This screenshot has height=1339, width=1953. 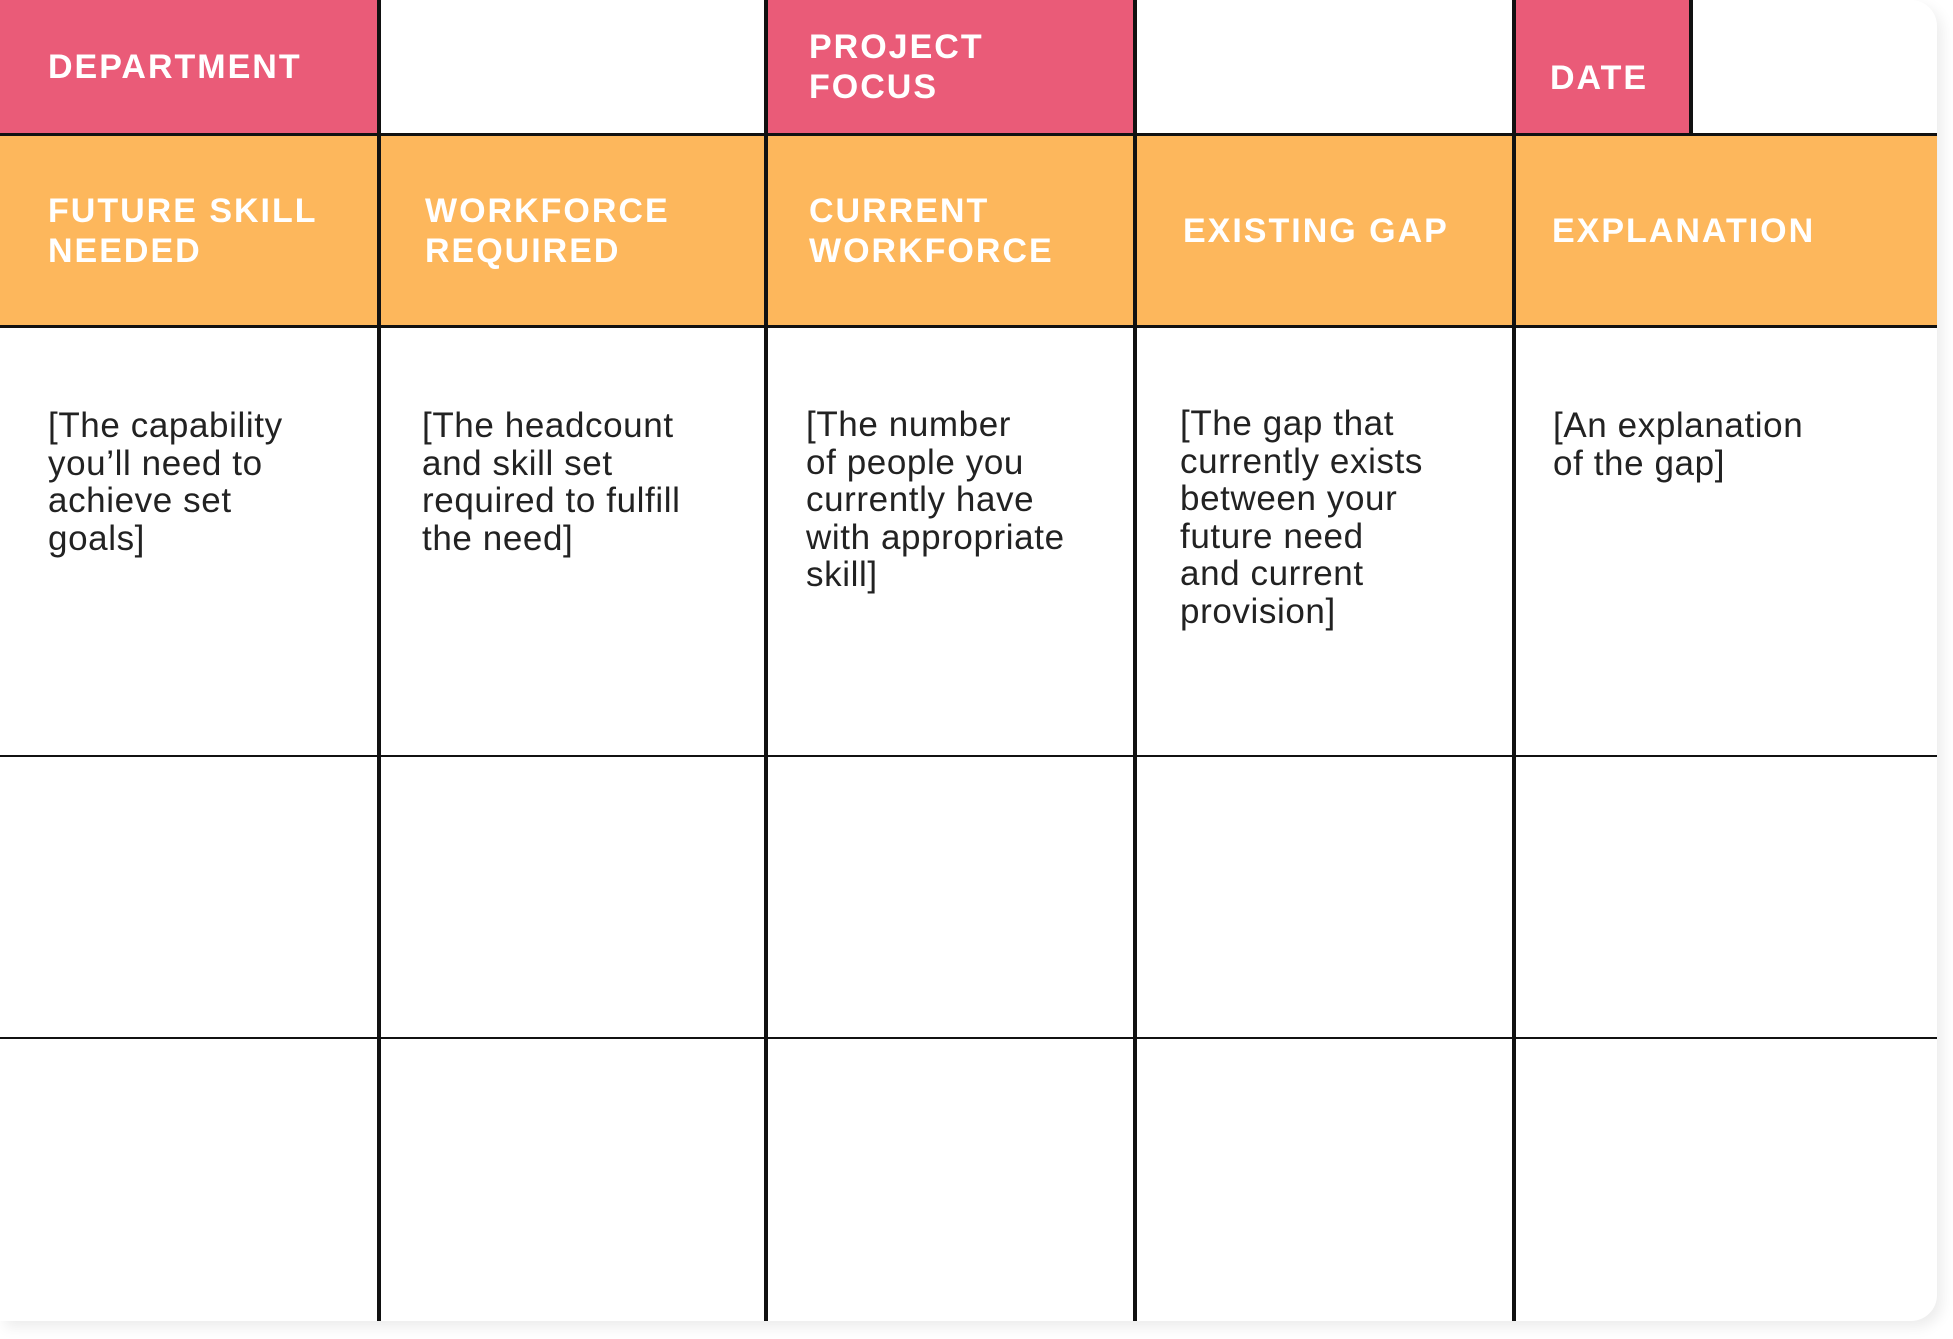 I want to click on column-header-existing-gap: EXISTING GAP, so click(x=1325, y=230).